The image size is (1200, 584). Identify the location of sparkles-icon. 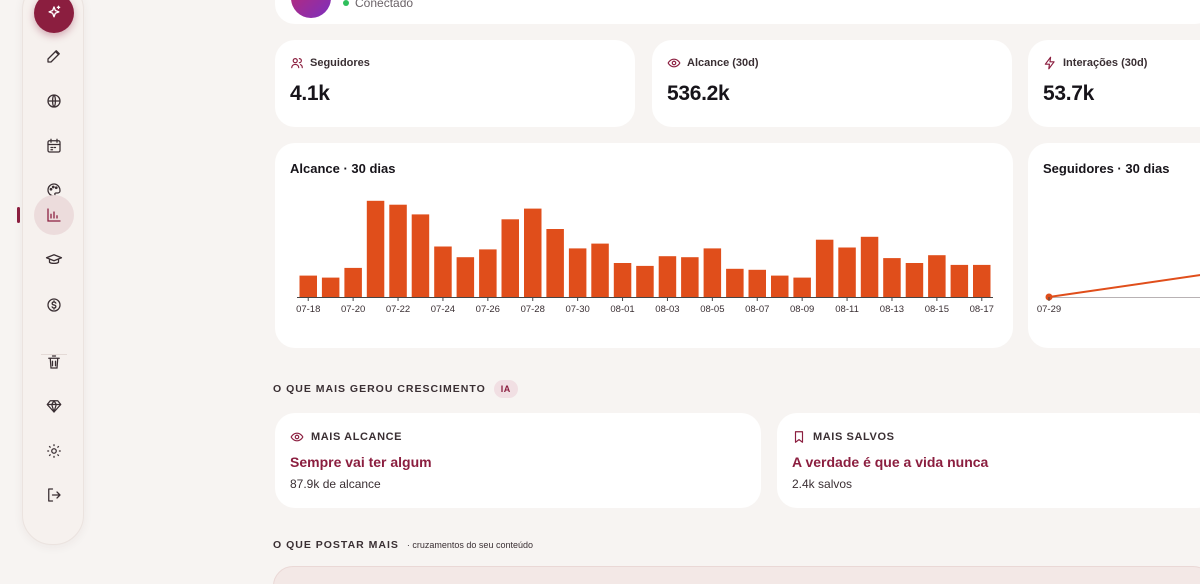
(54, 16).